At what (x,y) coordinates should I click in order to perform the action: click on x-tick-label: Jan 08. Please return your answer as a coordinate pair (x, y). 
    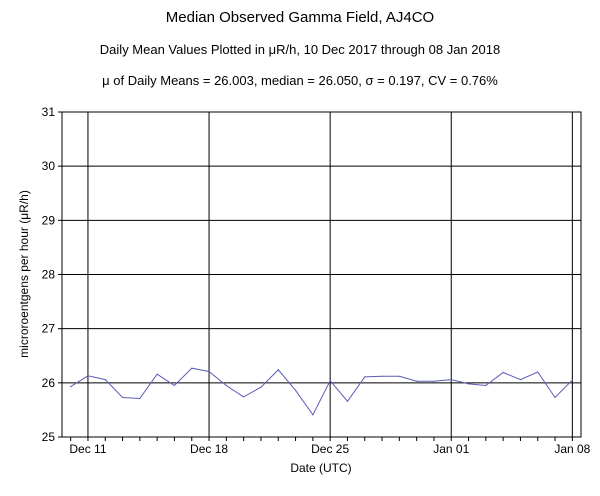
    Looking at the image, I should click on (572, 449).